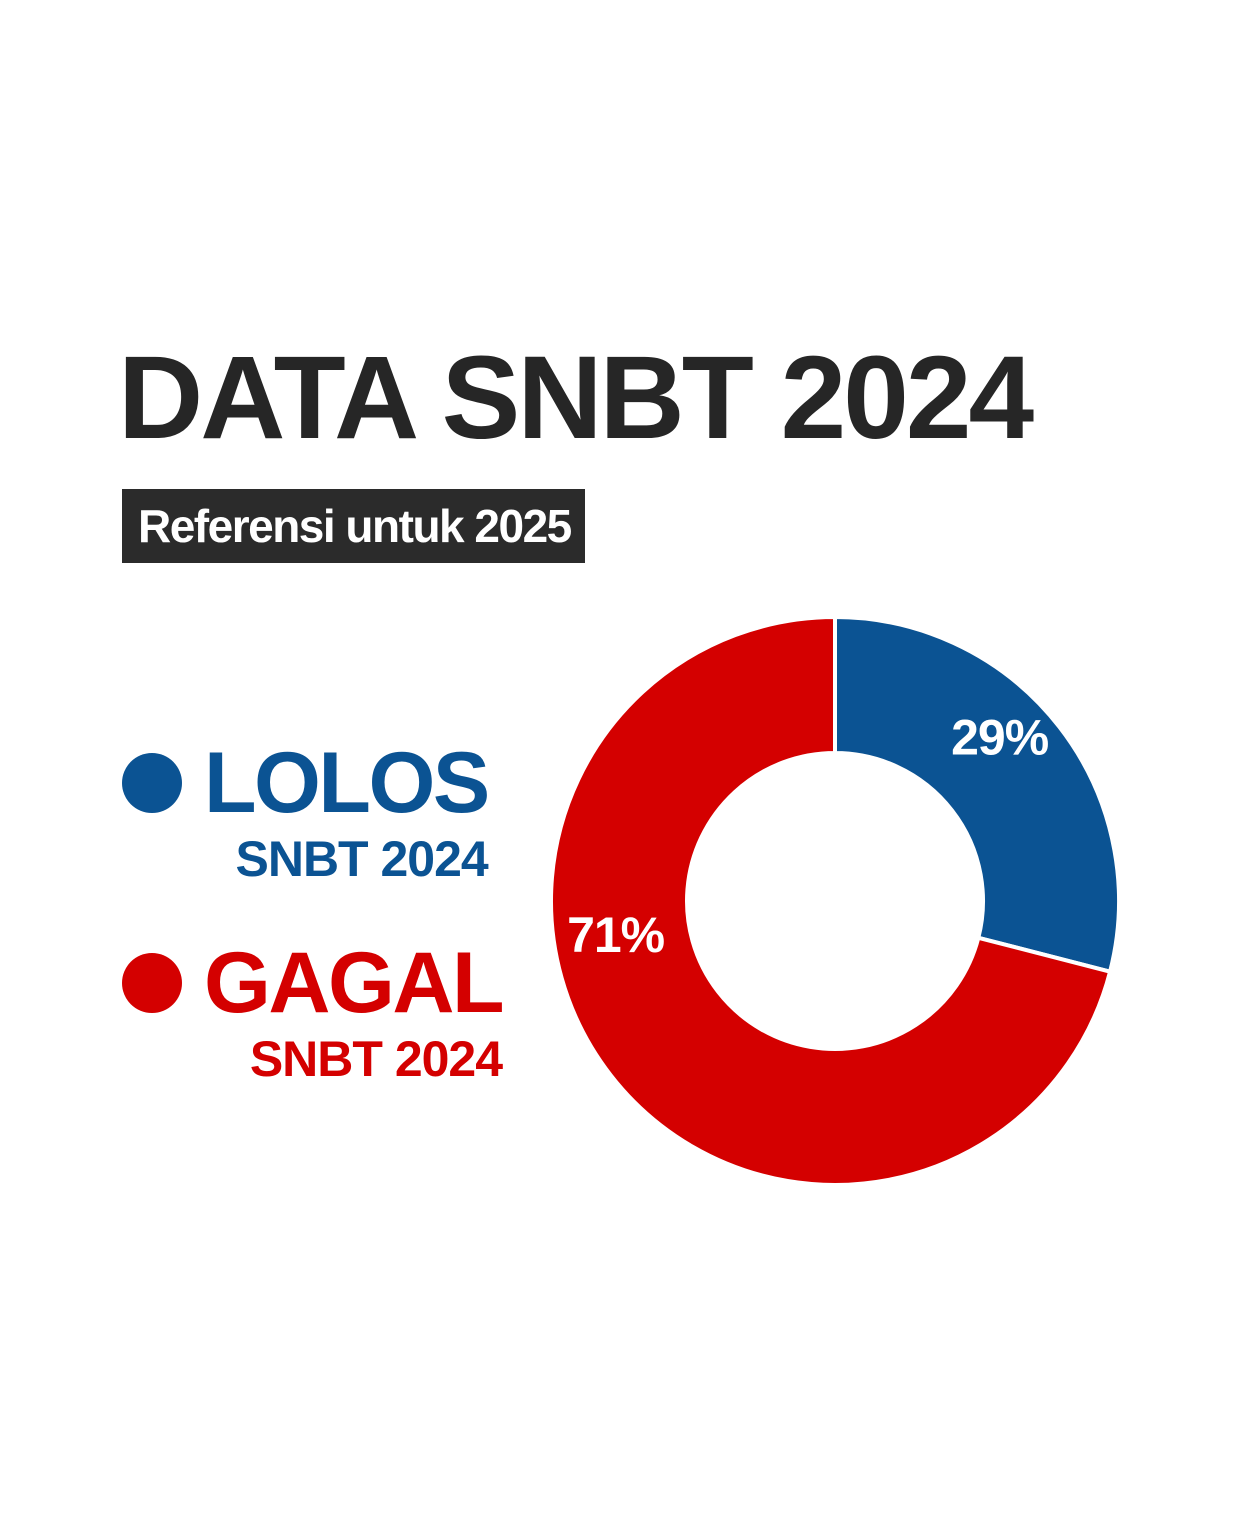 The width and height of the screenshot is (1242, 1535). I want to click on legend-label-lolos: LOLOS, so click(347, 783).